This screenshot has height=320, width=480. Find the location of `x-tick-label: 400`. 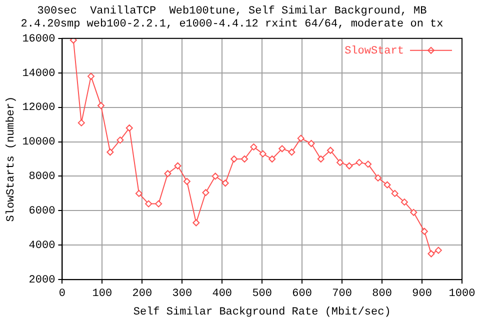

x-tick-label: 400 is located at coordinates (222, 294).